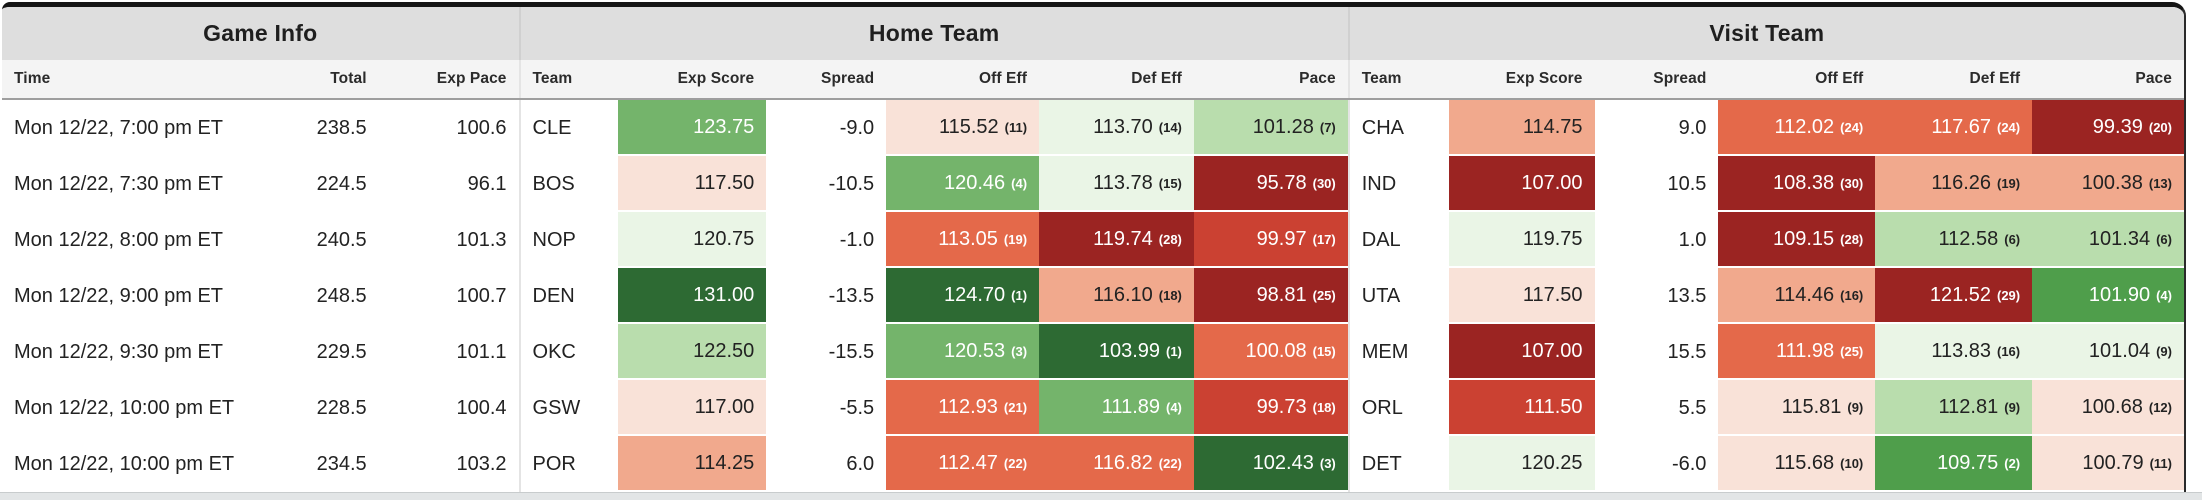  I want to click on stat-value: 124.70, so click(974, 294).